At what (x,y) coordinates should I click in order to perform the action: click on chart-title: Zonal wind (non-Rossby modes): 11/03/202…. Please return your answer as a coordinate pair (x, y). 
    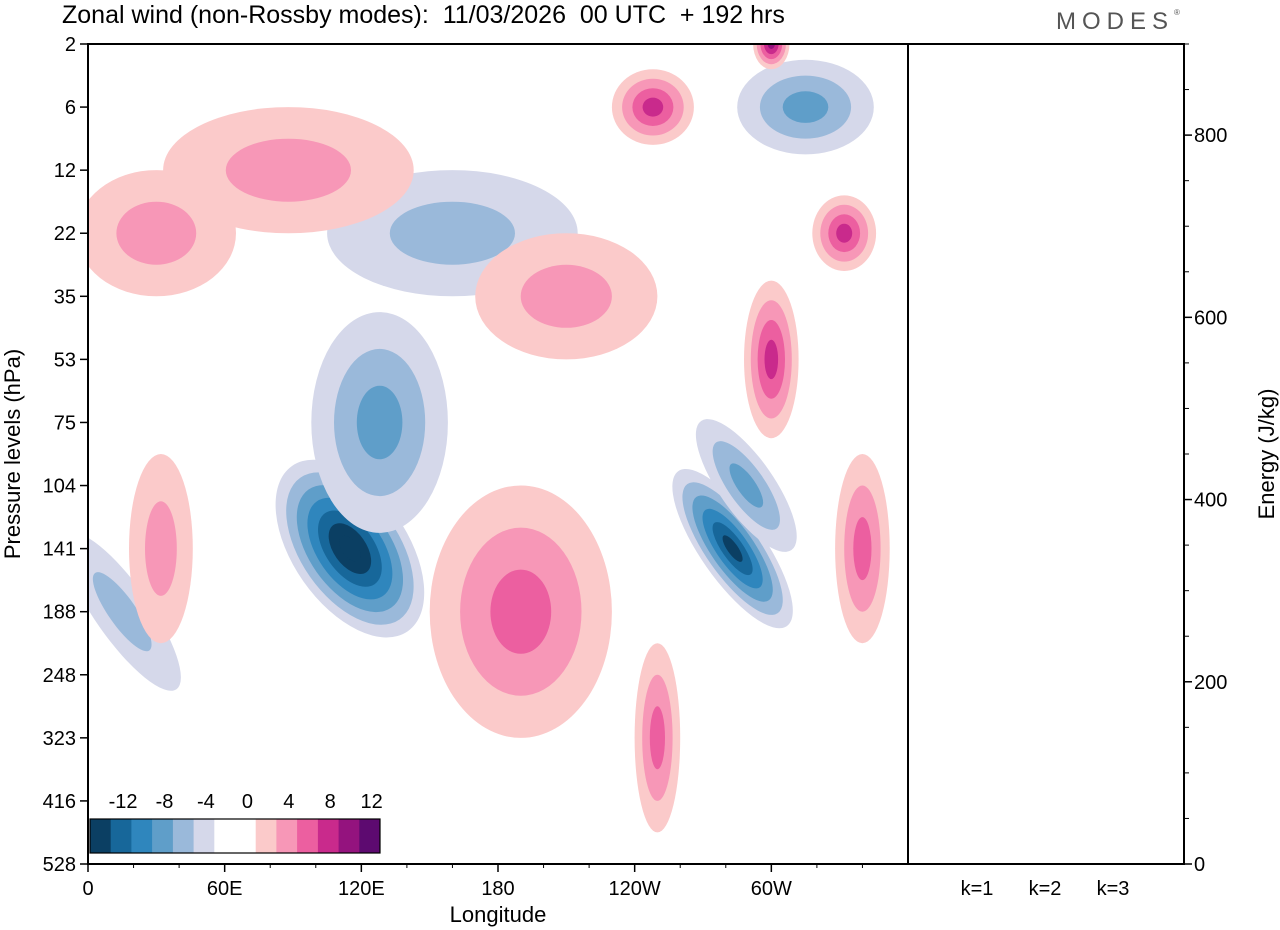
    Looking at the image, I should click on (423, 15).